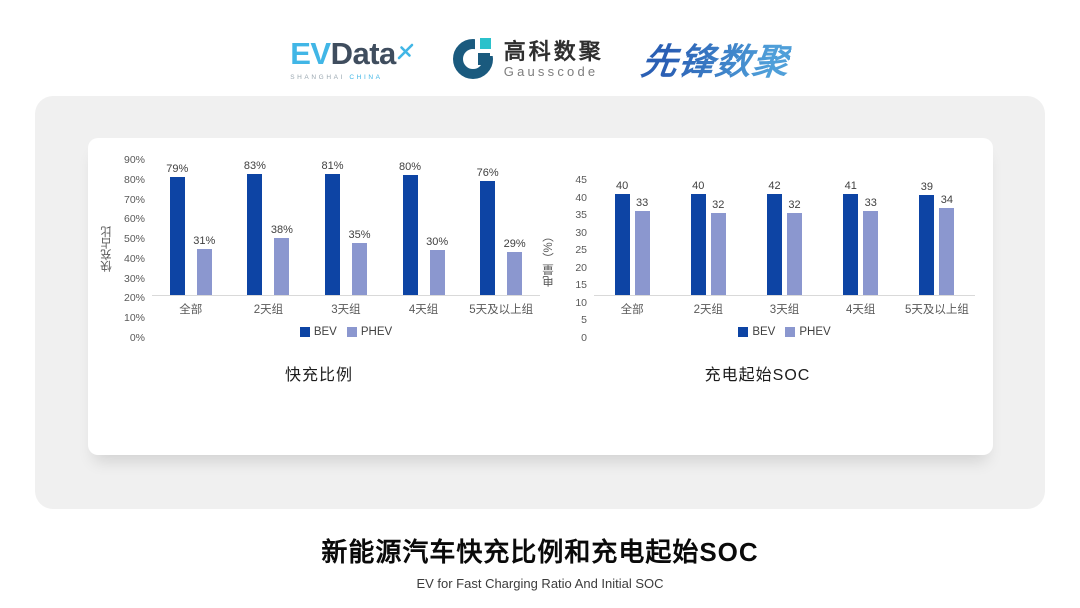  I want to click on category-label: 5天及以上组, so click(936, 310).